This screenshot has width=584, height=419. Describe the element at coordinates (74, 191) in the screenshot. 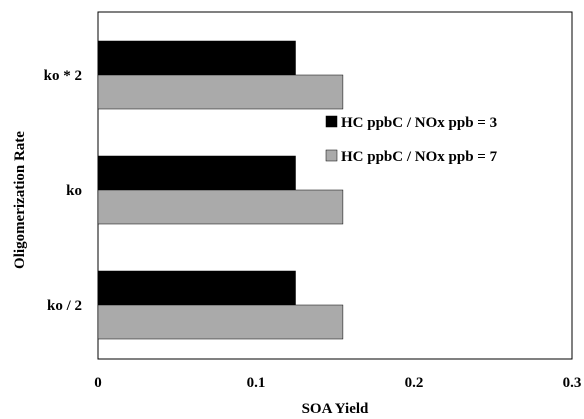

I see `category-label-2: ko` at that location.